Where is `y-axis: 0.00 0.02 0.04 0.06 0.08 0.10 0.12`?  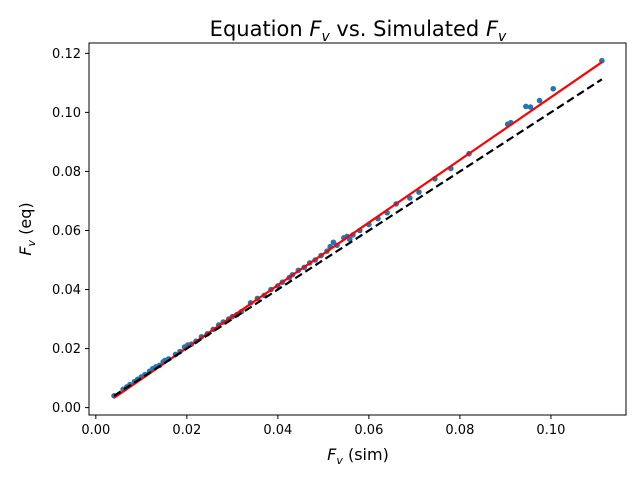 y-axis: 0.00 0.02 0.04 0.06 0.08 0.10 0.12 is located at coordinates (70, 231).